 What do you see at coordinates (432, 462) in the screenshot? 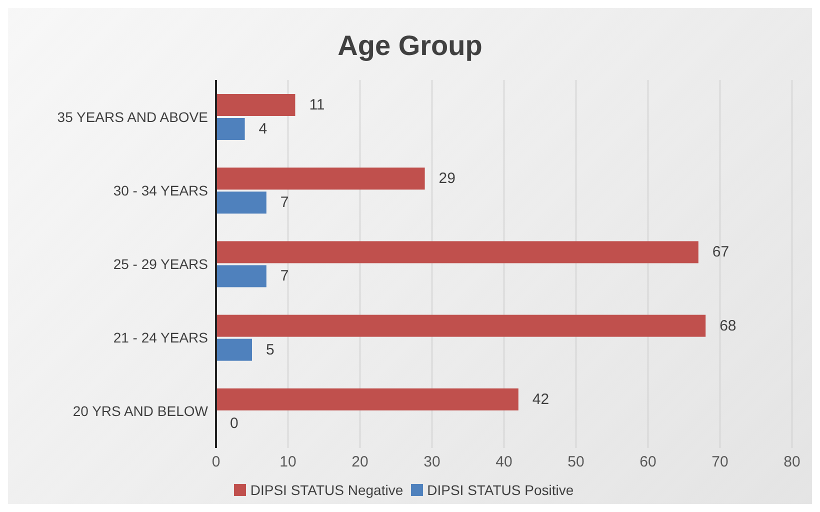
I see `x-tick-label: 30` at bounding box center [432, 462].